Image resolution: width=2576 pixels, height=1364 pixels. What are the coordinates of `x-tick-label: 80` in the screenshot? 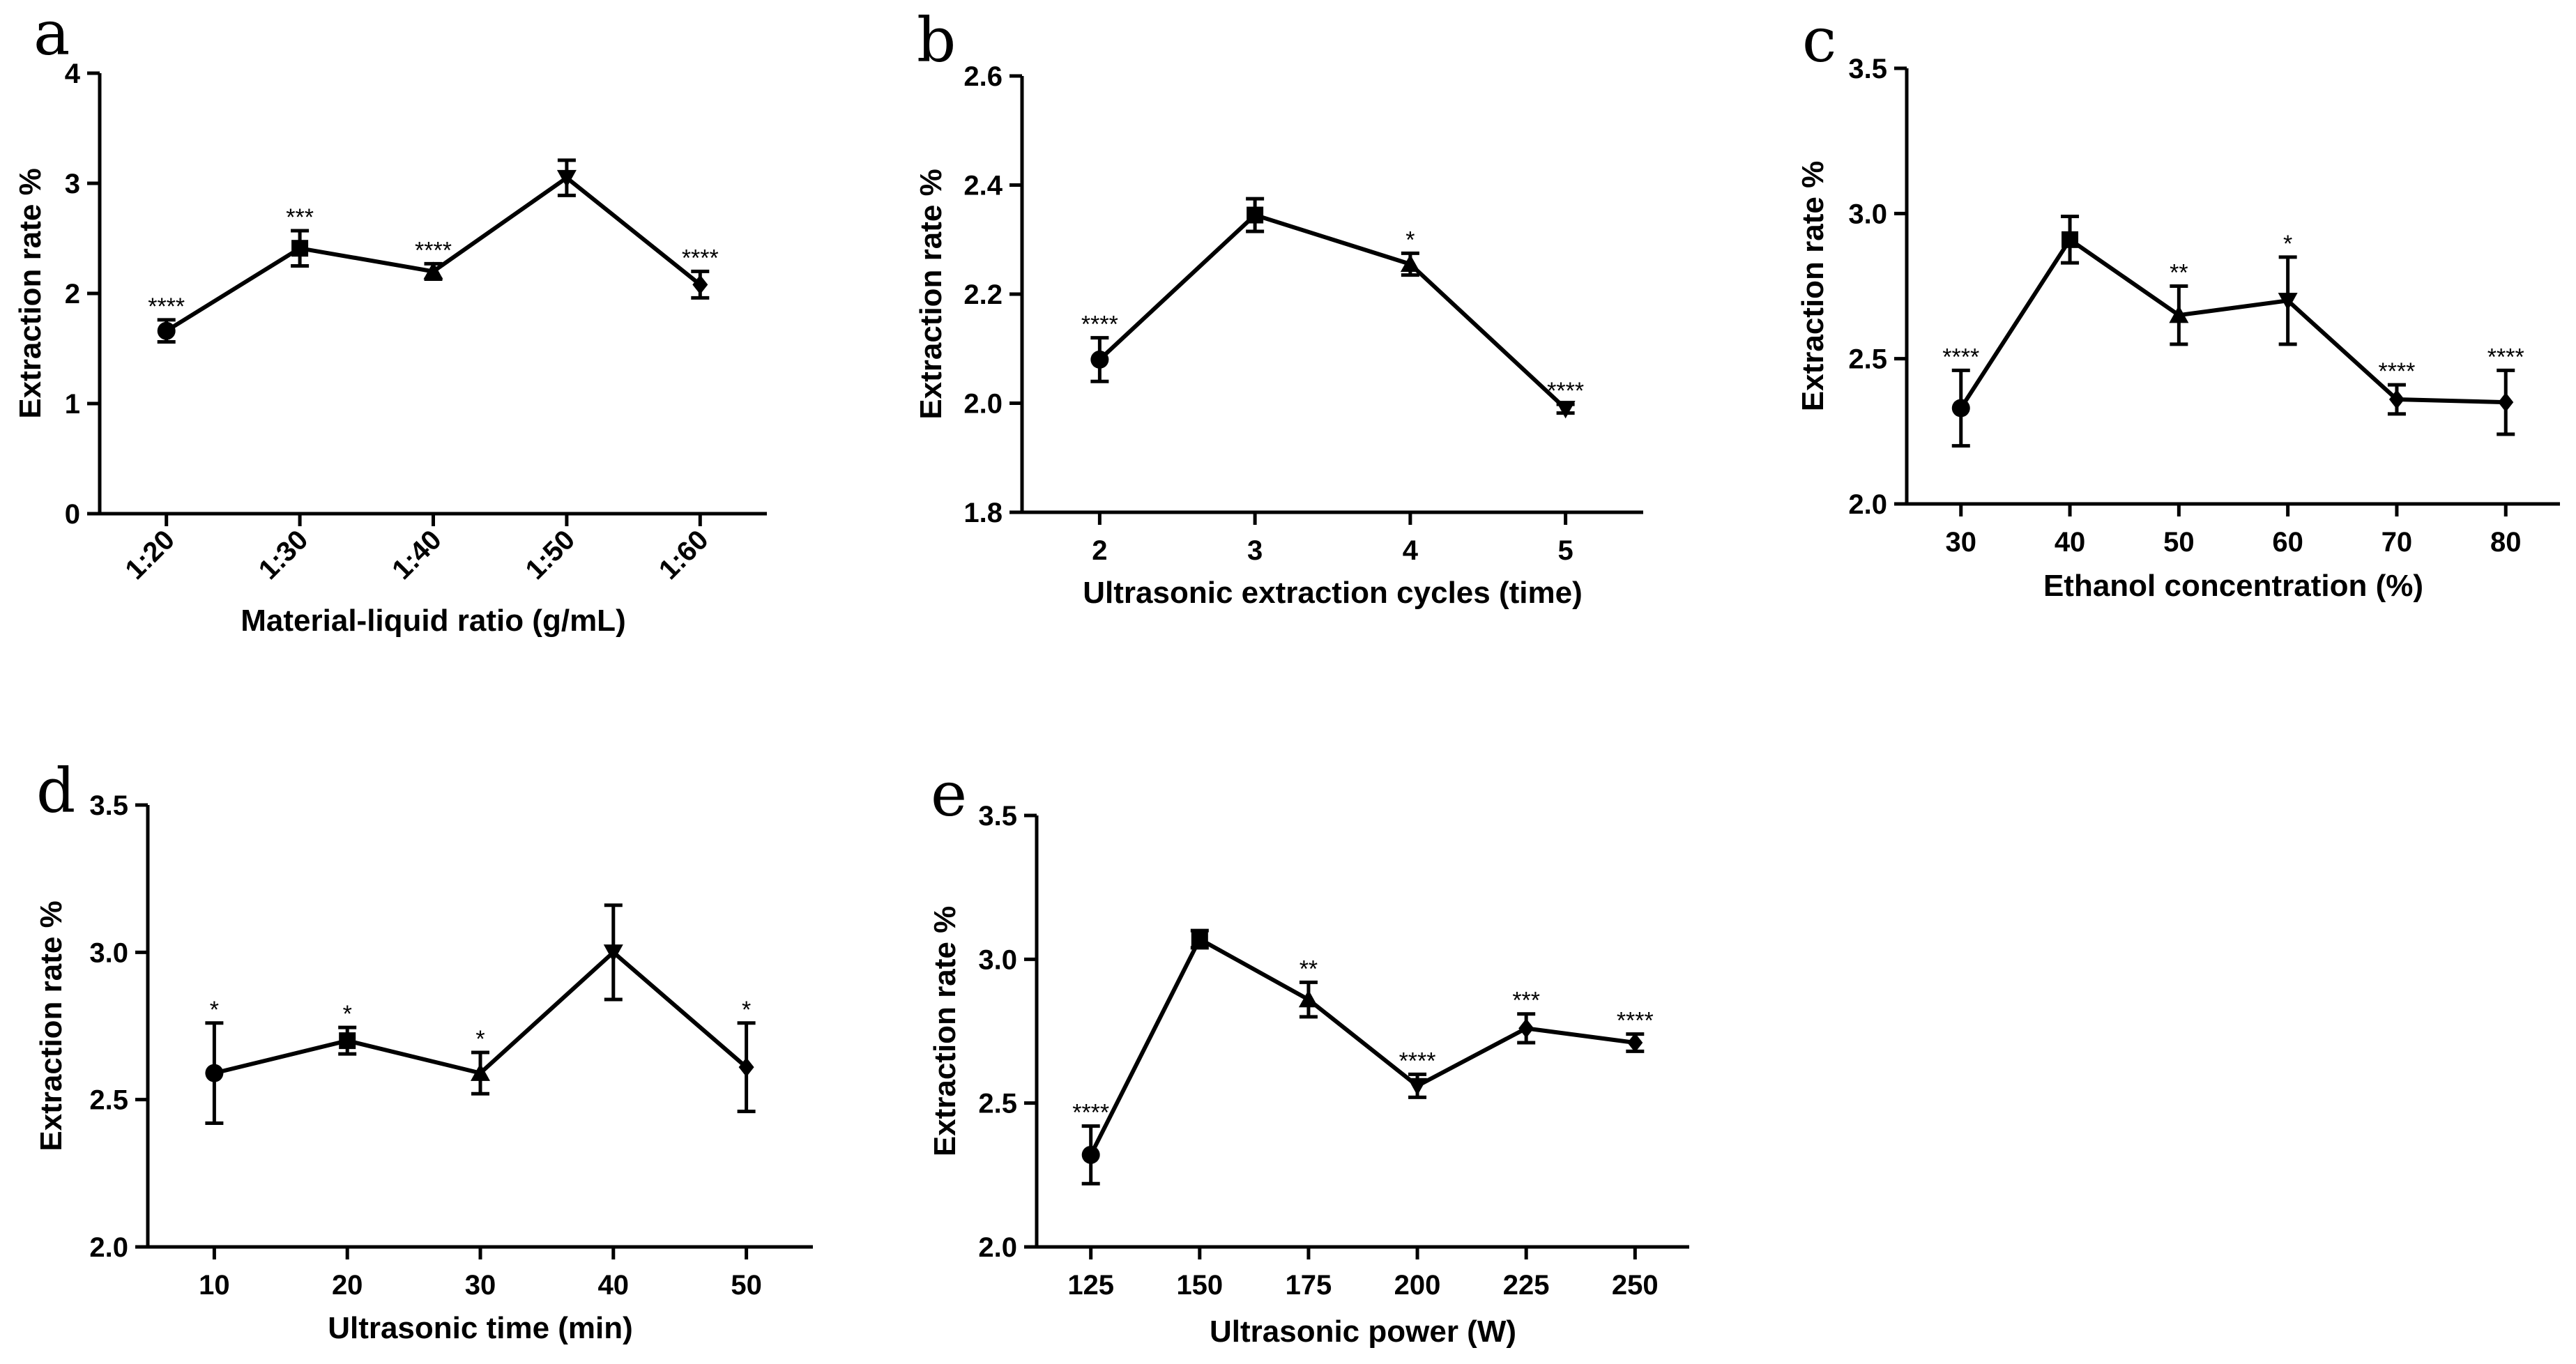 It's located at (2506, 542).